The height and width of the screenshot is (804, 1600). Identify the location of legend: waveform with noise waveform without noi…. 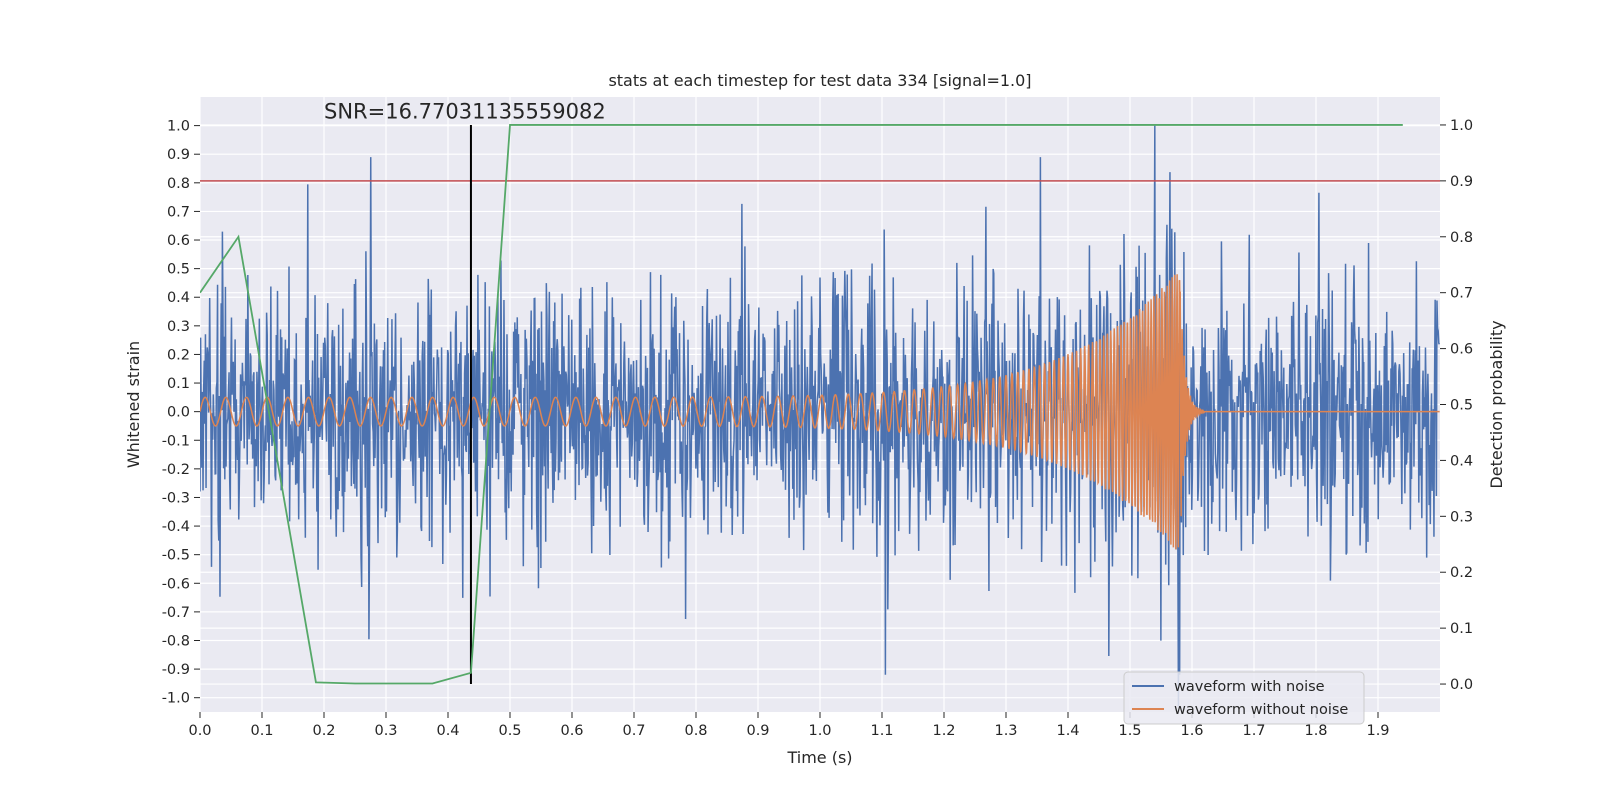
(1244, 698).